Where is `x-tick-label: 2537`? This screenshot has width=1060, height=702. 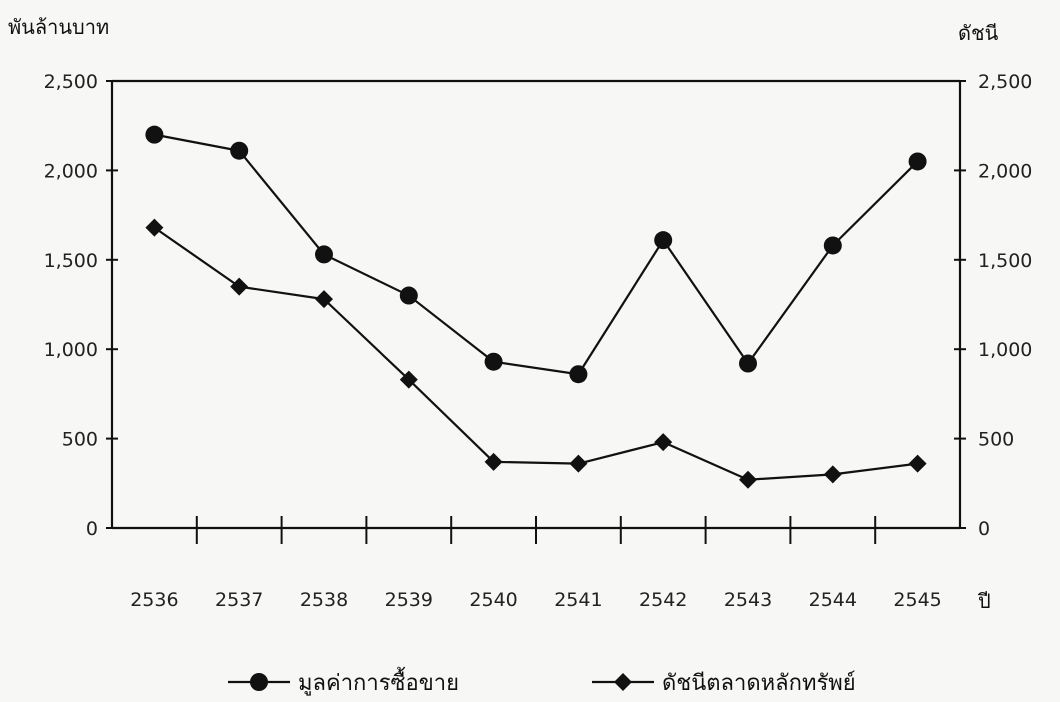 x-tick-label: 2537 is located at coordinates (239, 600).